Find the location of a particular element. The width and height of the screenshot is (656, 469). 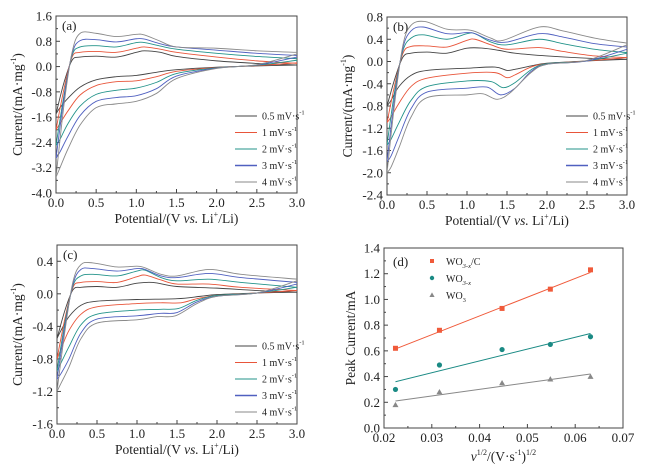

y-tick-label: -3.2 is located at coordinates (41, 167).